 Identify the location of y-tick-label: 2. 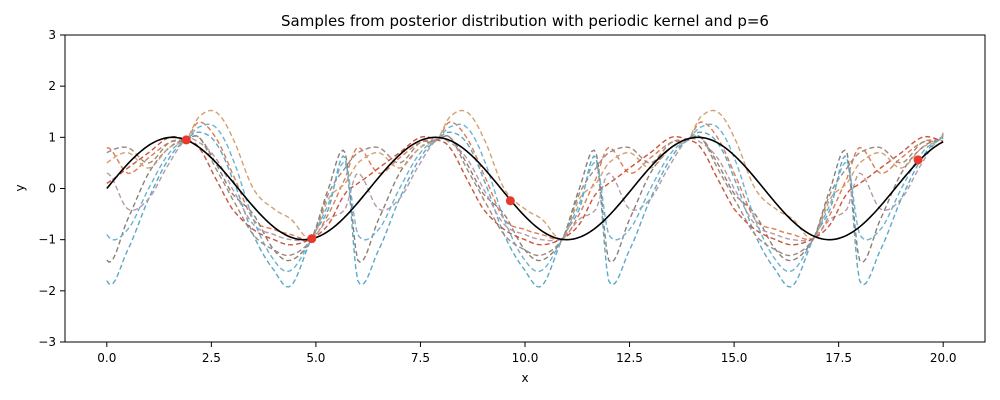
(52, 86).